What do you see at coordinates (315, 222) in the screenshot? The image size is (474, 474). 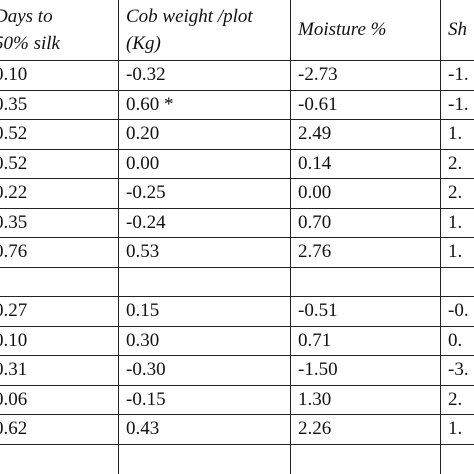 I see `cell: 0.70` at bounding box center [315, 222].